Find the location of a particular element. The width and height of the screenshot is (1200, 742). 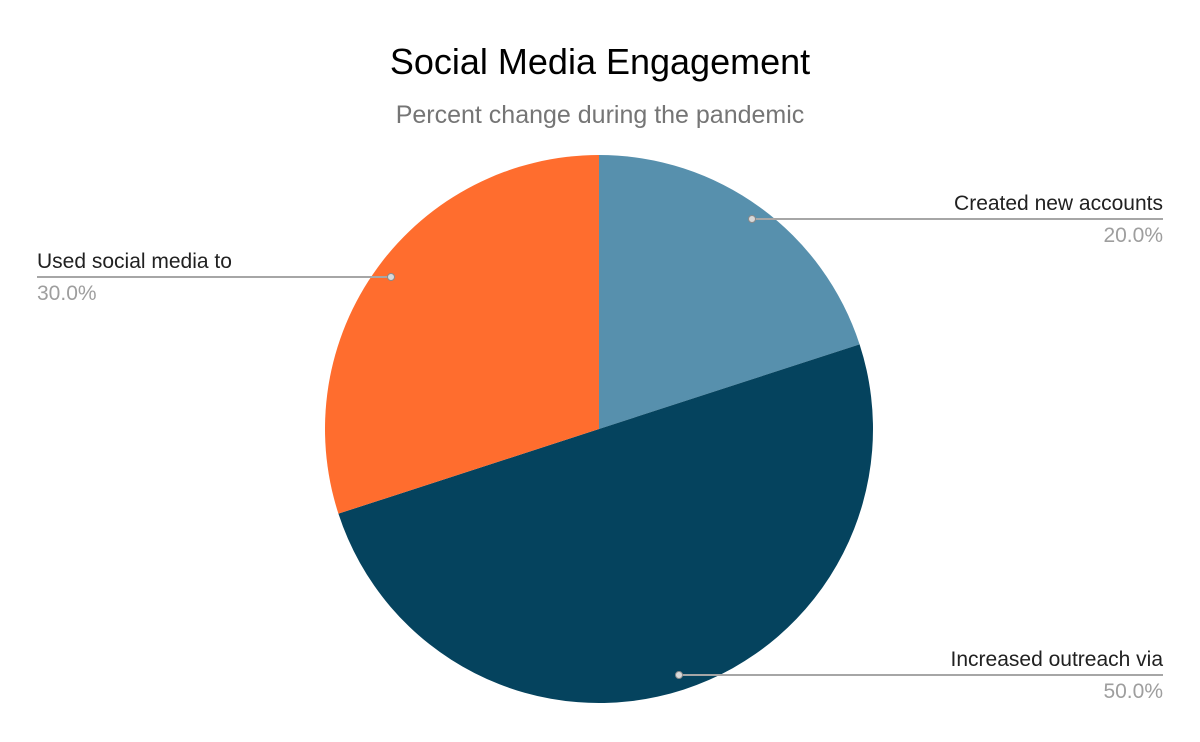

pie-slice-used-social-media-to is located at coordinates (461, 334).